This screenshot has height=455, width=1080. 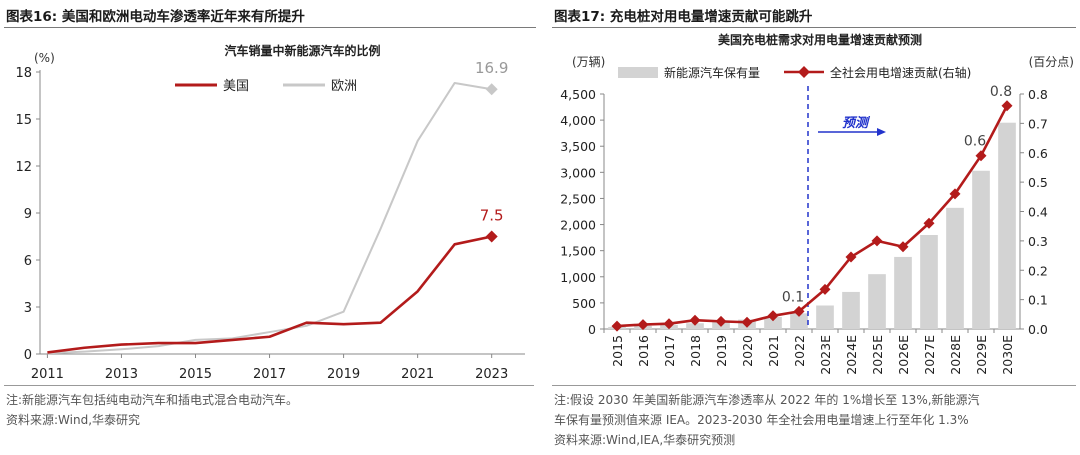 I want to click on chart-17-x-tick-label: 2015, so click(x=617, y=351).